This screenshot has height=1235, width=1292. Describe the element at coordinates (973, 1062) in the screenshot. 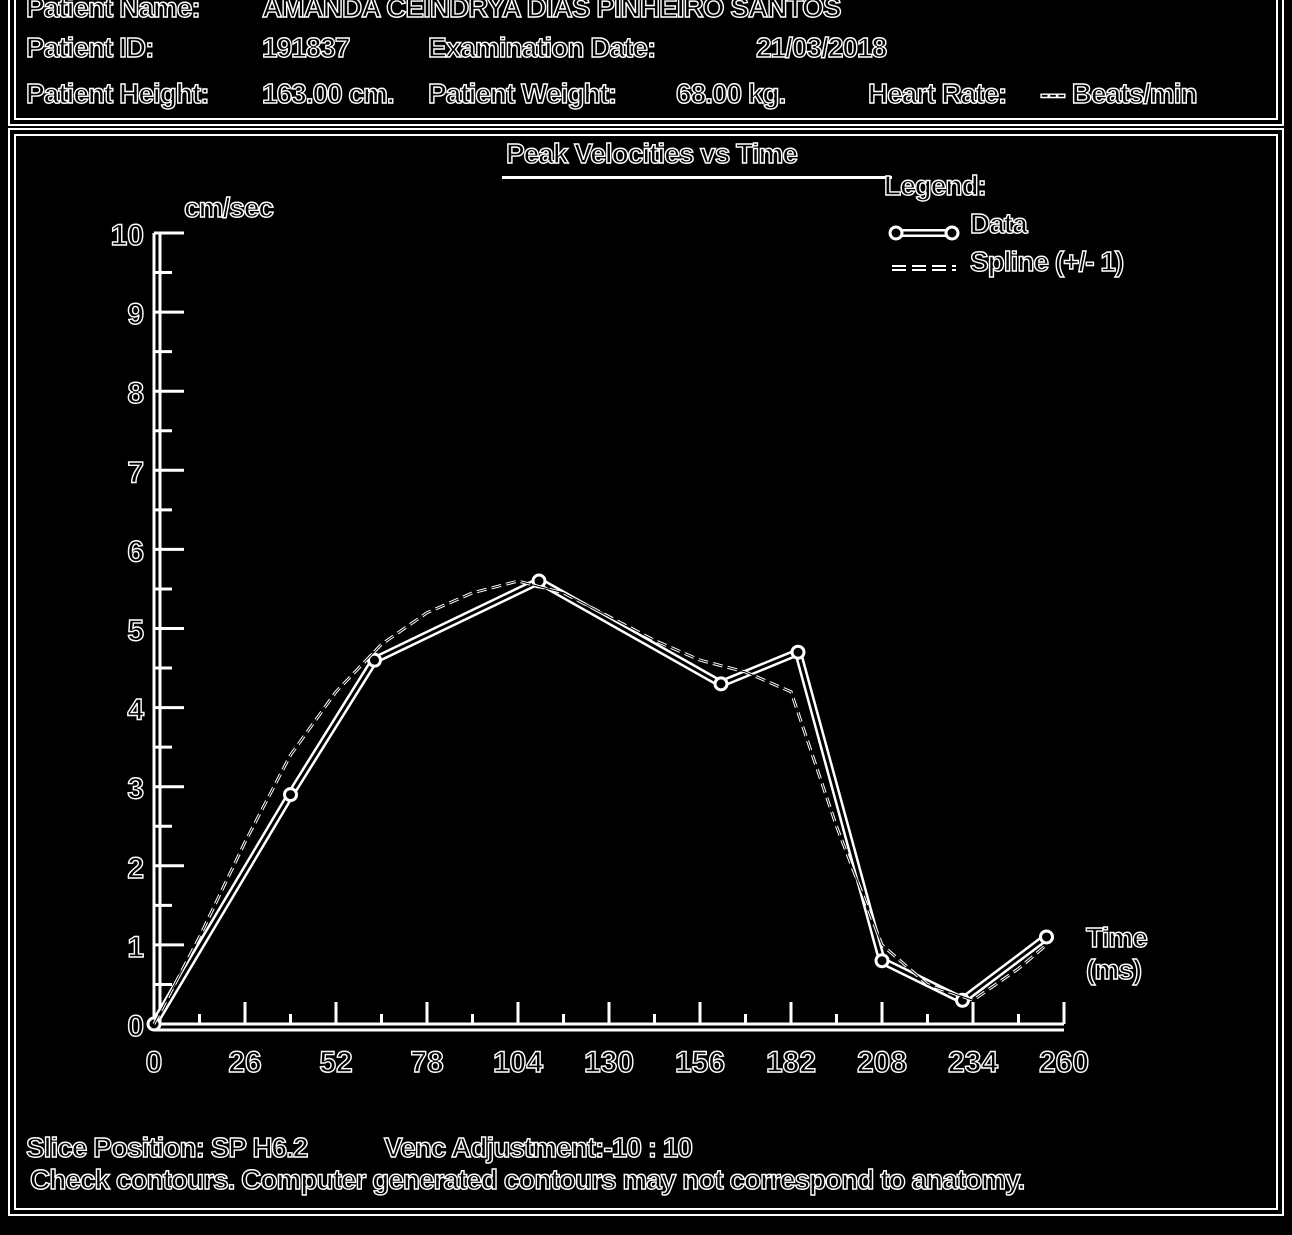

I see `x-tick-label: 234` at that location.